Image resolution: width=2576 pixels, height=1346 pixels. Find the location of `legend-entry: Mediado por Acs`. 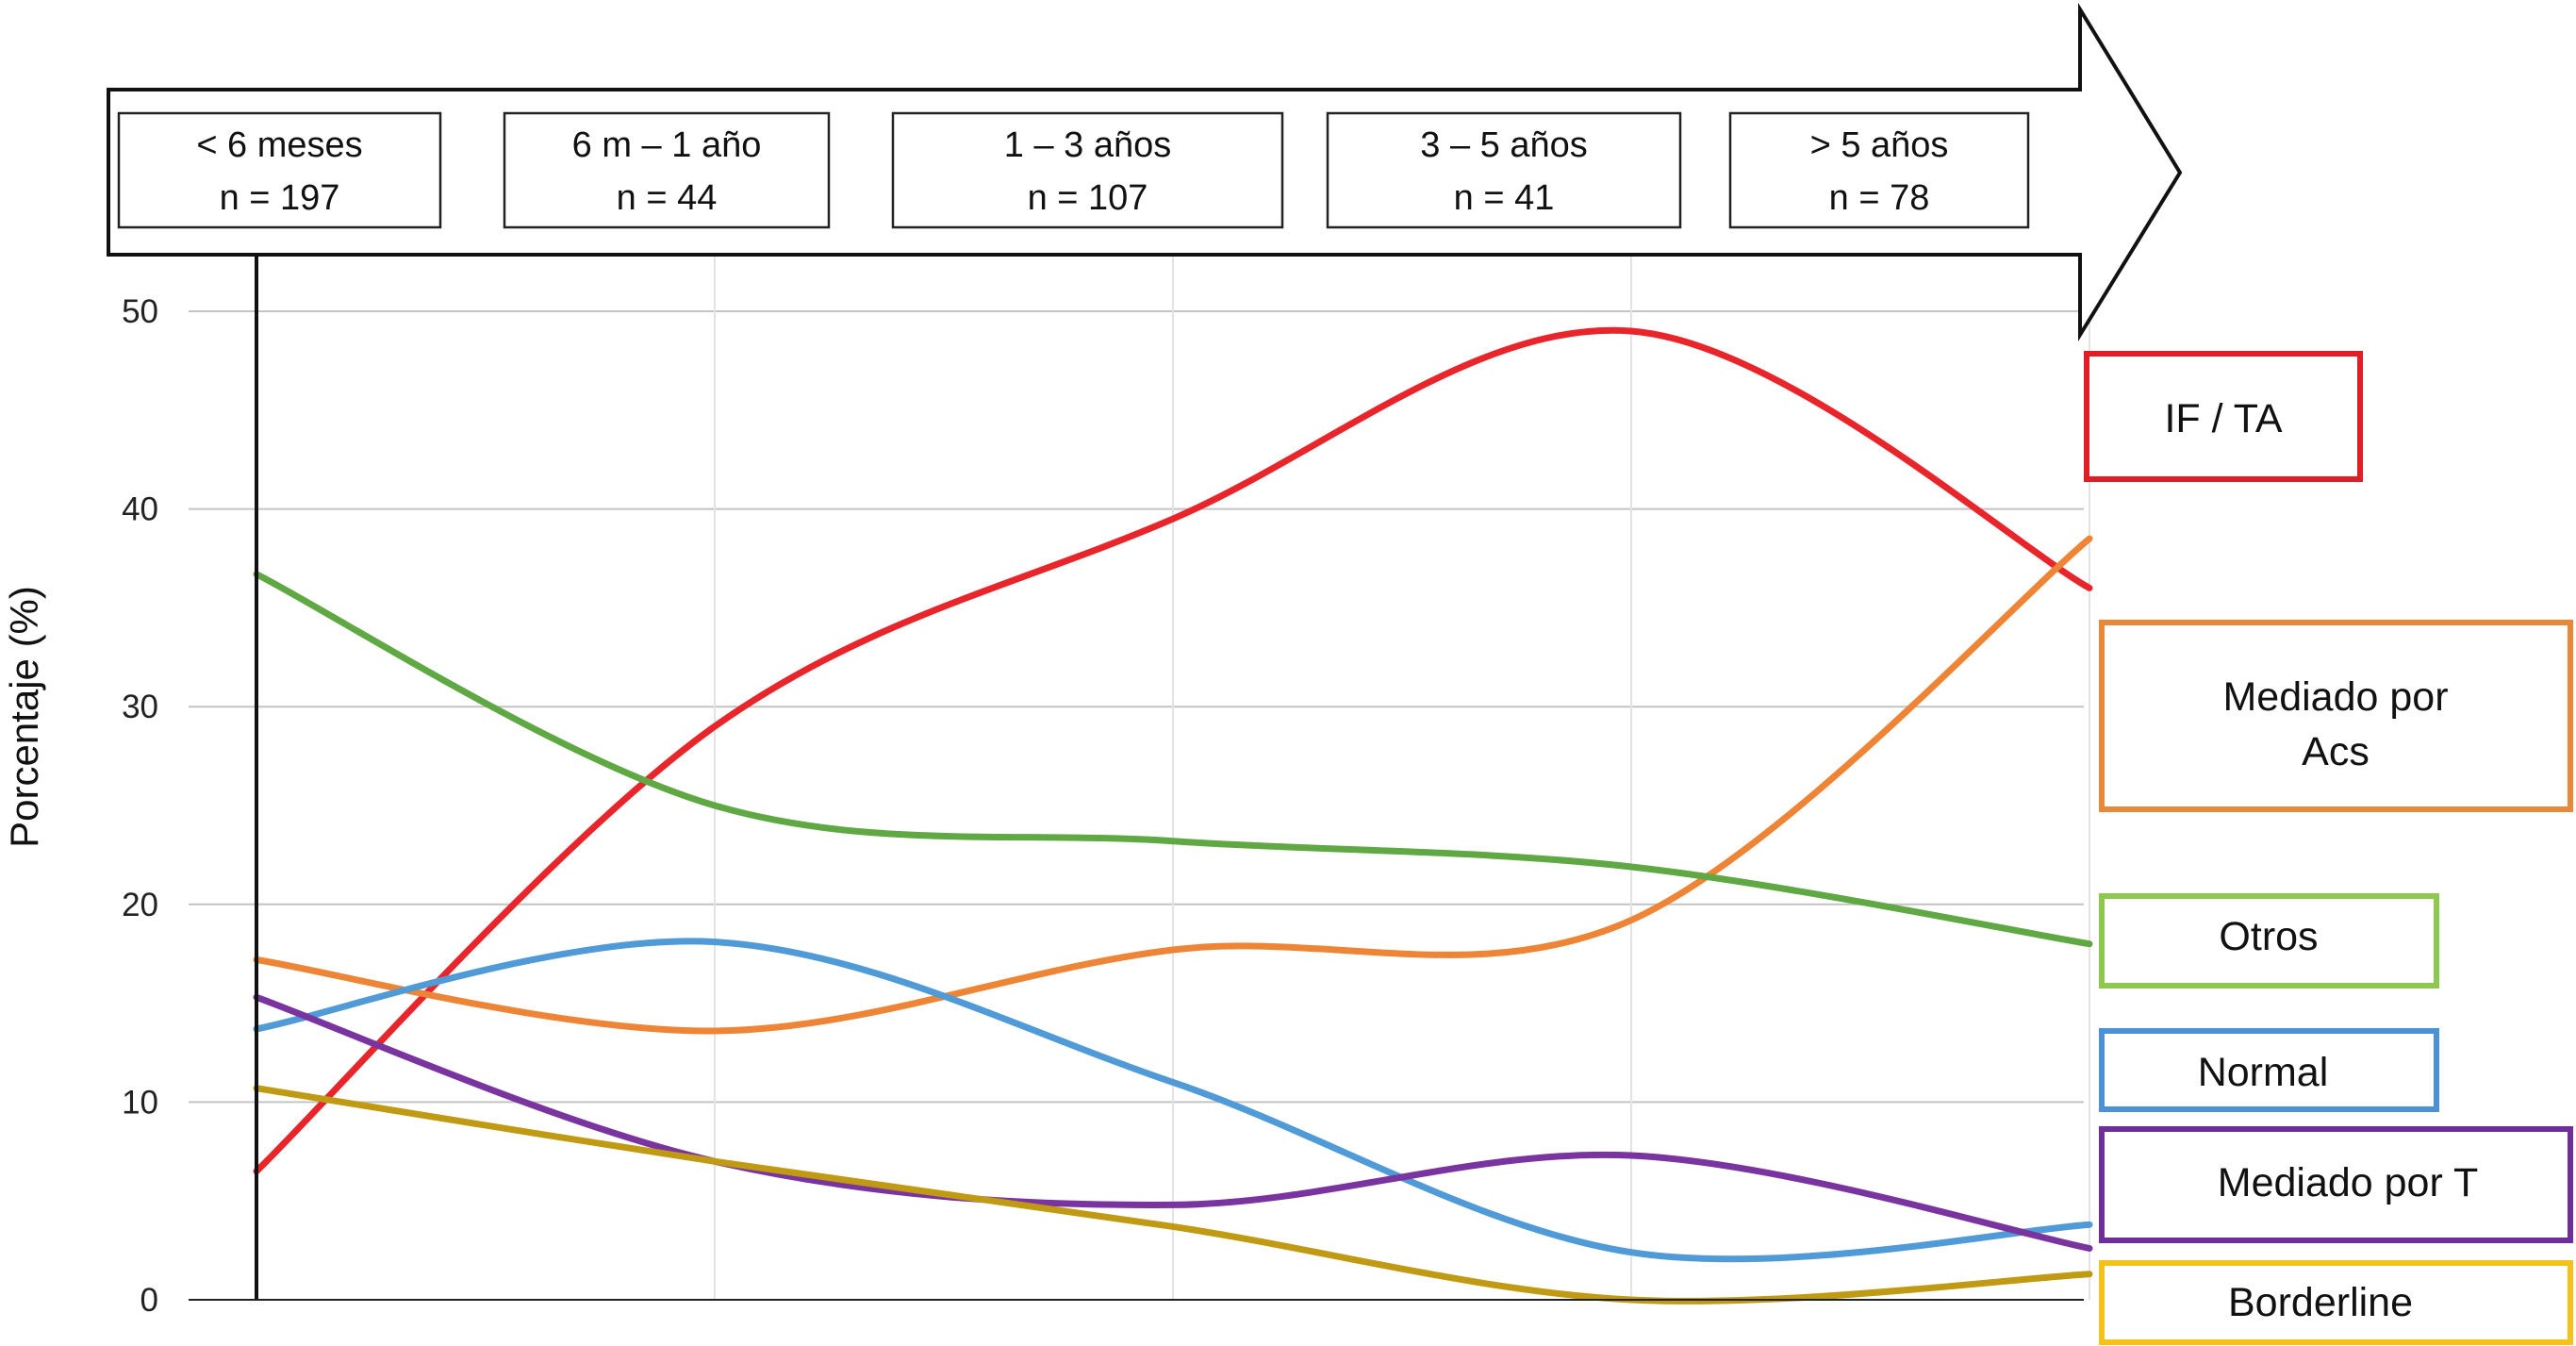

legend-entry: Mediado por Acs is located at coordinates (2336, 716).